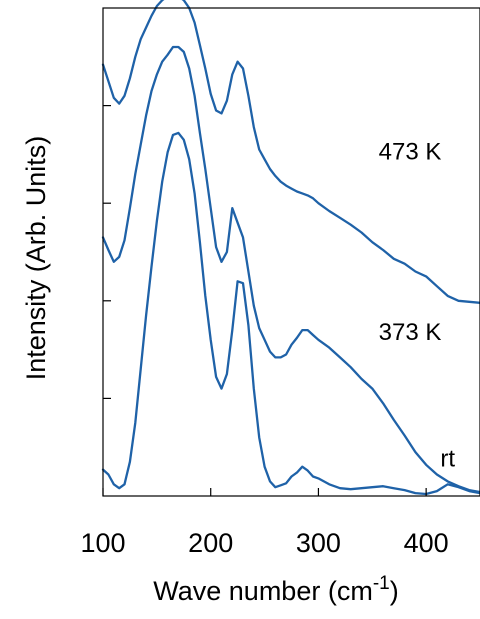  What do you see at coordinates (394, 591) in the screenshot?
I see `x-axis-label-close: )` at bounding box center [394, 591].